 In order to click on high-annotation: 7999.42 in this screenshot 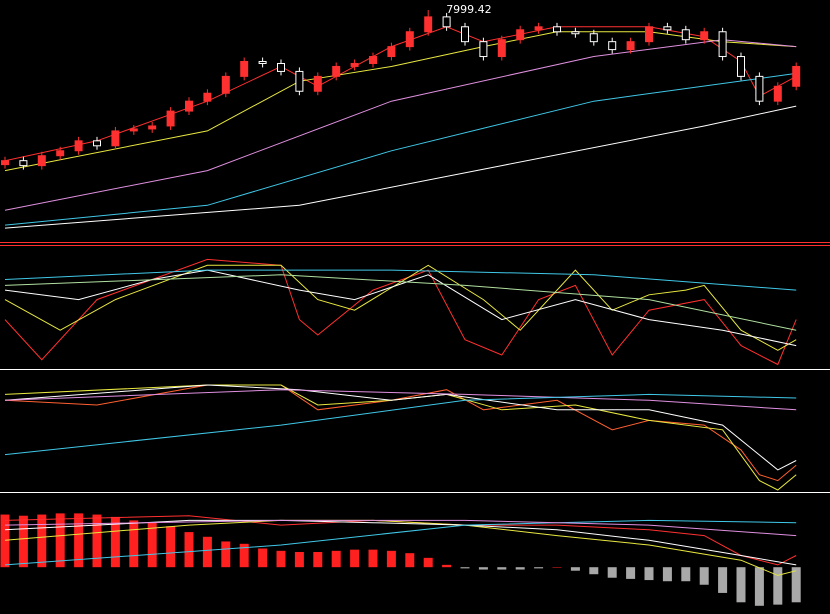, I will do `click(469, 9)`.